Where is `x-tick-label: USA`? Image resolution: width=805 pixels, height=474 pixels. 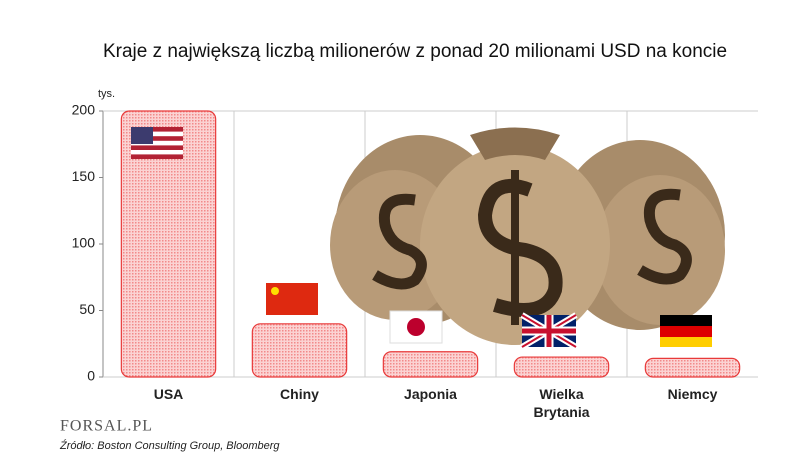
x-tick-label: USA is located at coordinates (168, 394).